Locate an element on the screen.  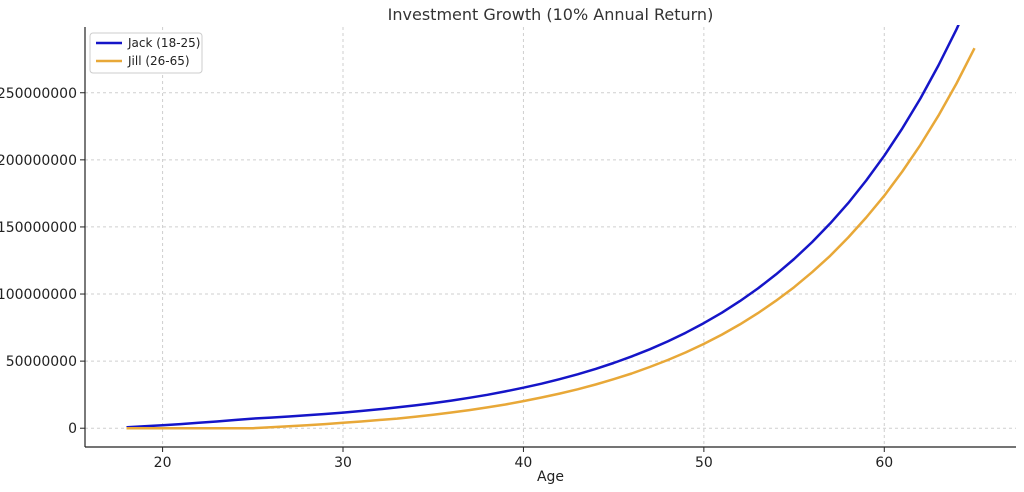
x-tick-label: 50 is located at coordinates (704, 463).